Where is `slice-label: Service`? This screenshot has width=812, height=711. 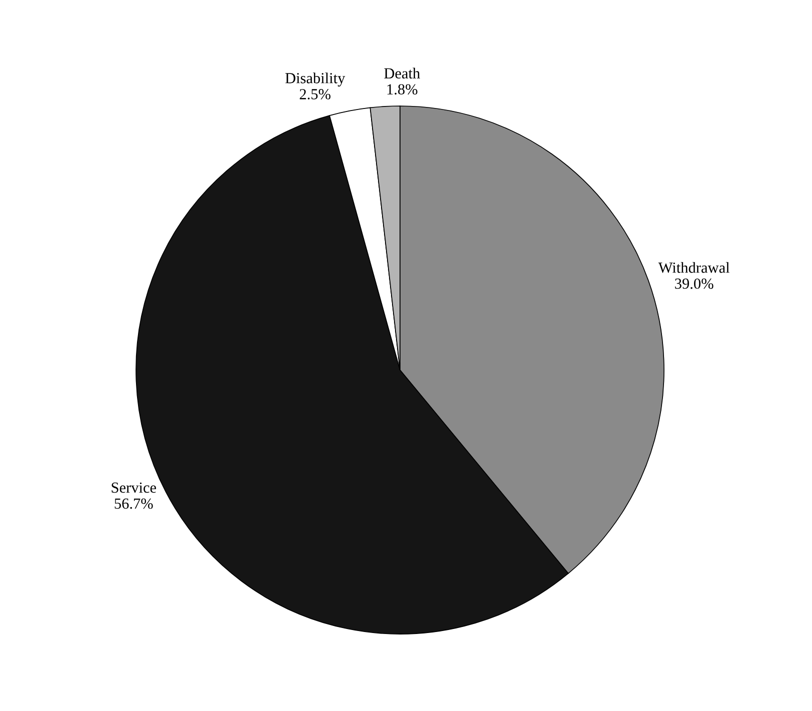
slice-label: Service is located at coordinates (134, 487).